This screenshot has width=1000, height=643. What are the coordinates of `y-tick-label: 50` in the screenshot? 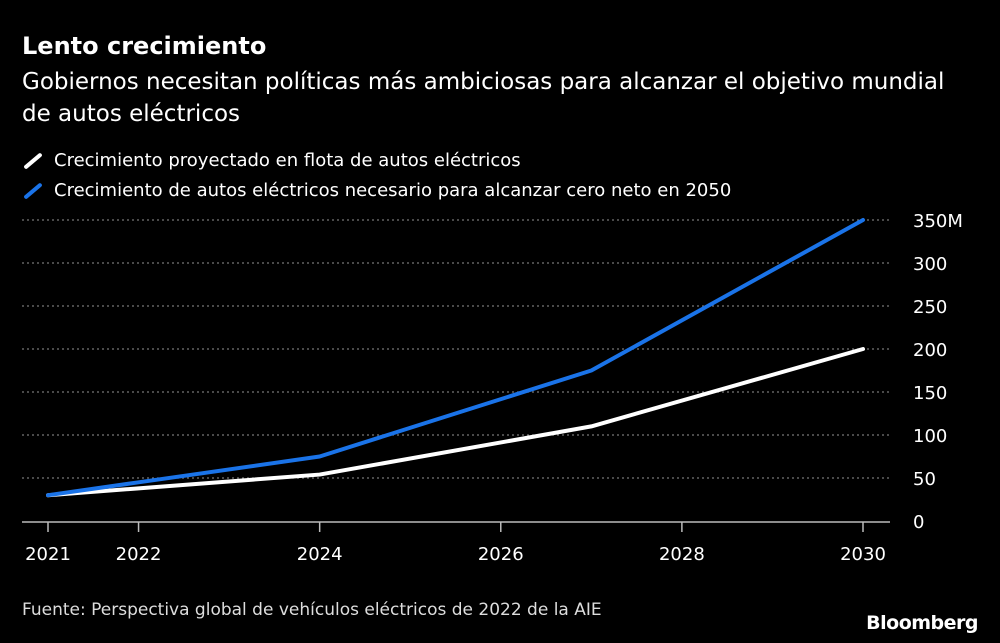 It's located at (924, 479).